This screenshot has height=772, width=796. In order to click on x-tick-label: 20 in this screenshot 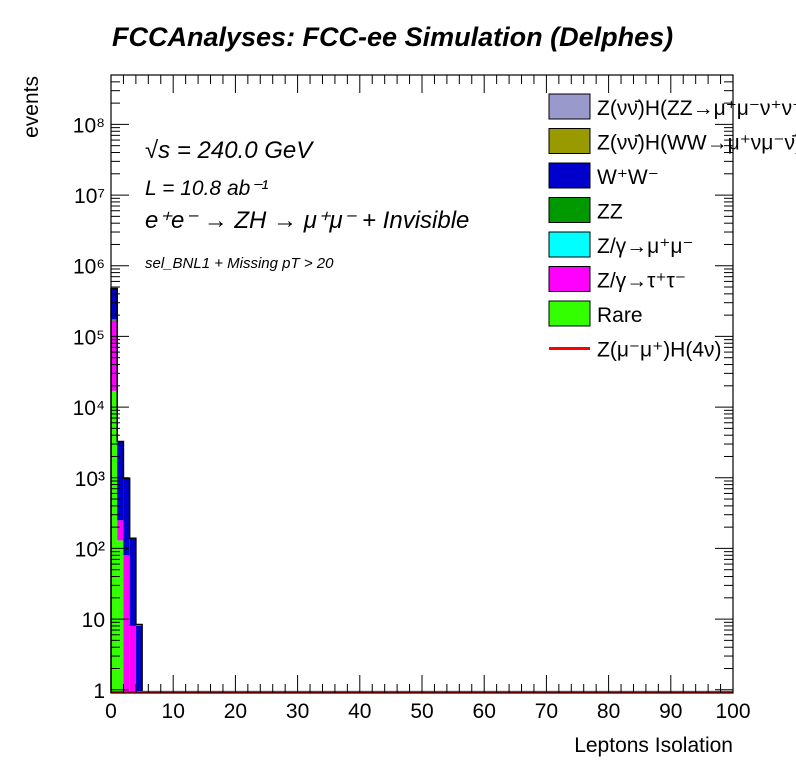, I will do `click(235, 711)`.